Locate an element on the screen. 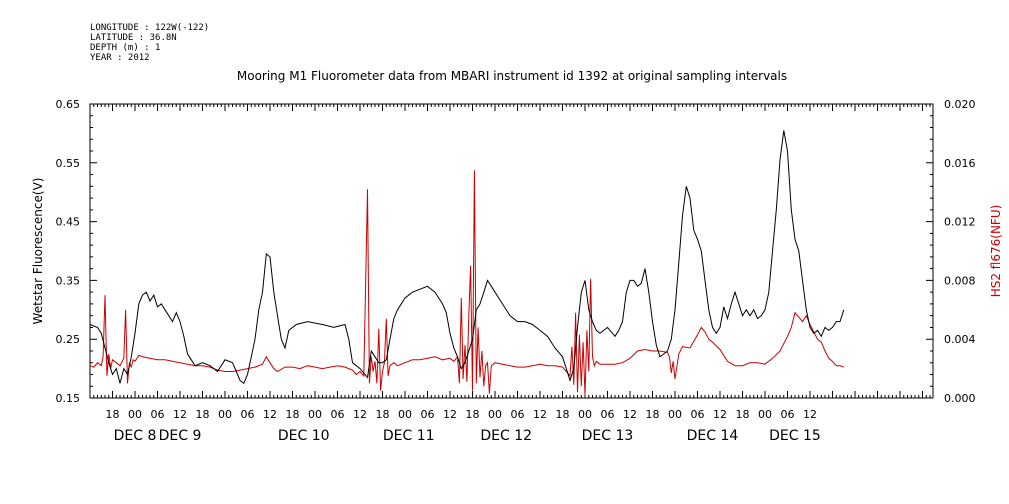  y-right-tick-label: 0.016 is located at coordinates (960, 163).